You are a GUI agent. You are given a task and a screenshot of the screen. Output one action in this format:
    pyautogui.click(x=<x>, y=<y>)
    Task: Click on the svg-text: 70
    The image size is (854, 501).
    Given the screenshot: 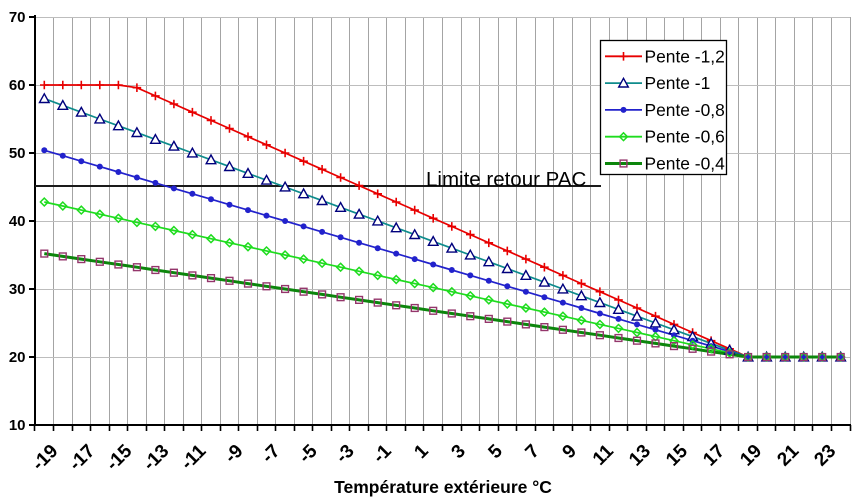 What is the action you would take?
    pyautogui.click(x=17, y=17)
    